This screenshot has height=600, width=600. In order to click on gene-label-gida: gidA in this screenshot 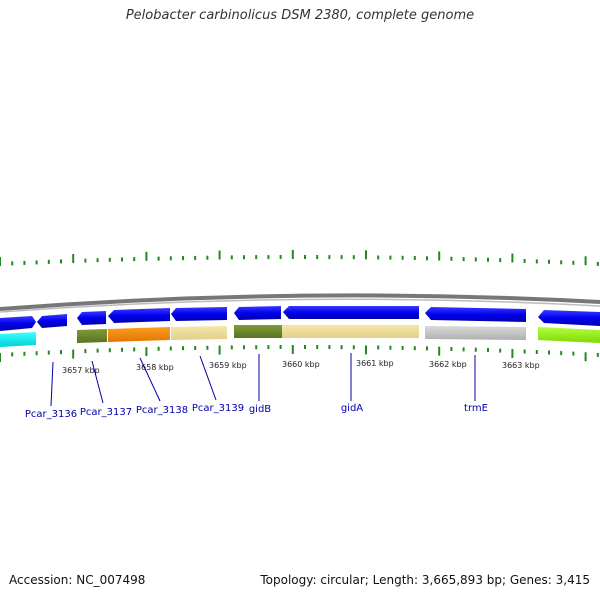, I will do `click(352, 408)`.